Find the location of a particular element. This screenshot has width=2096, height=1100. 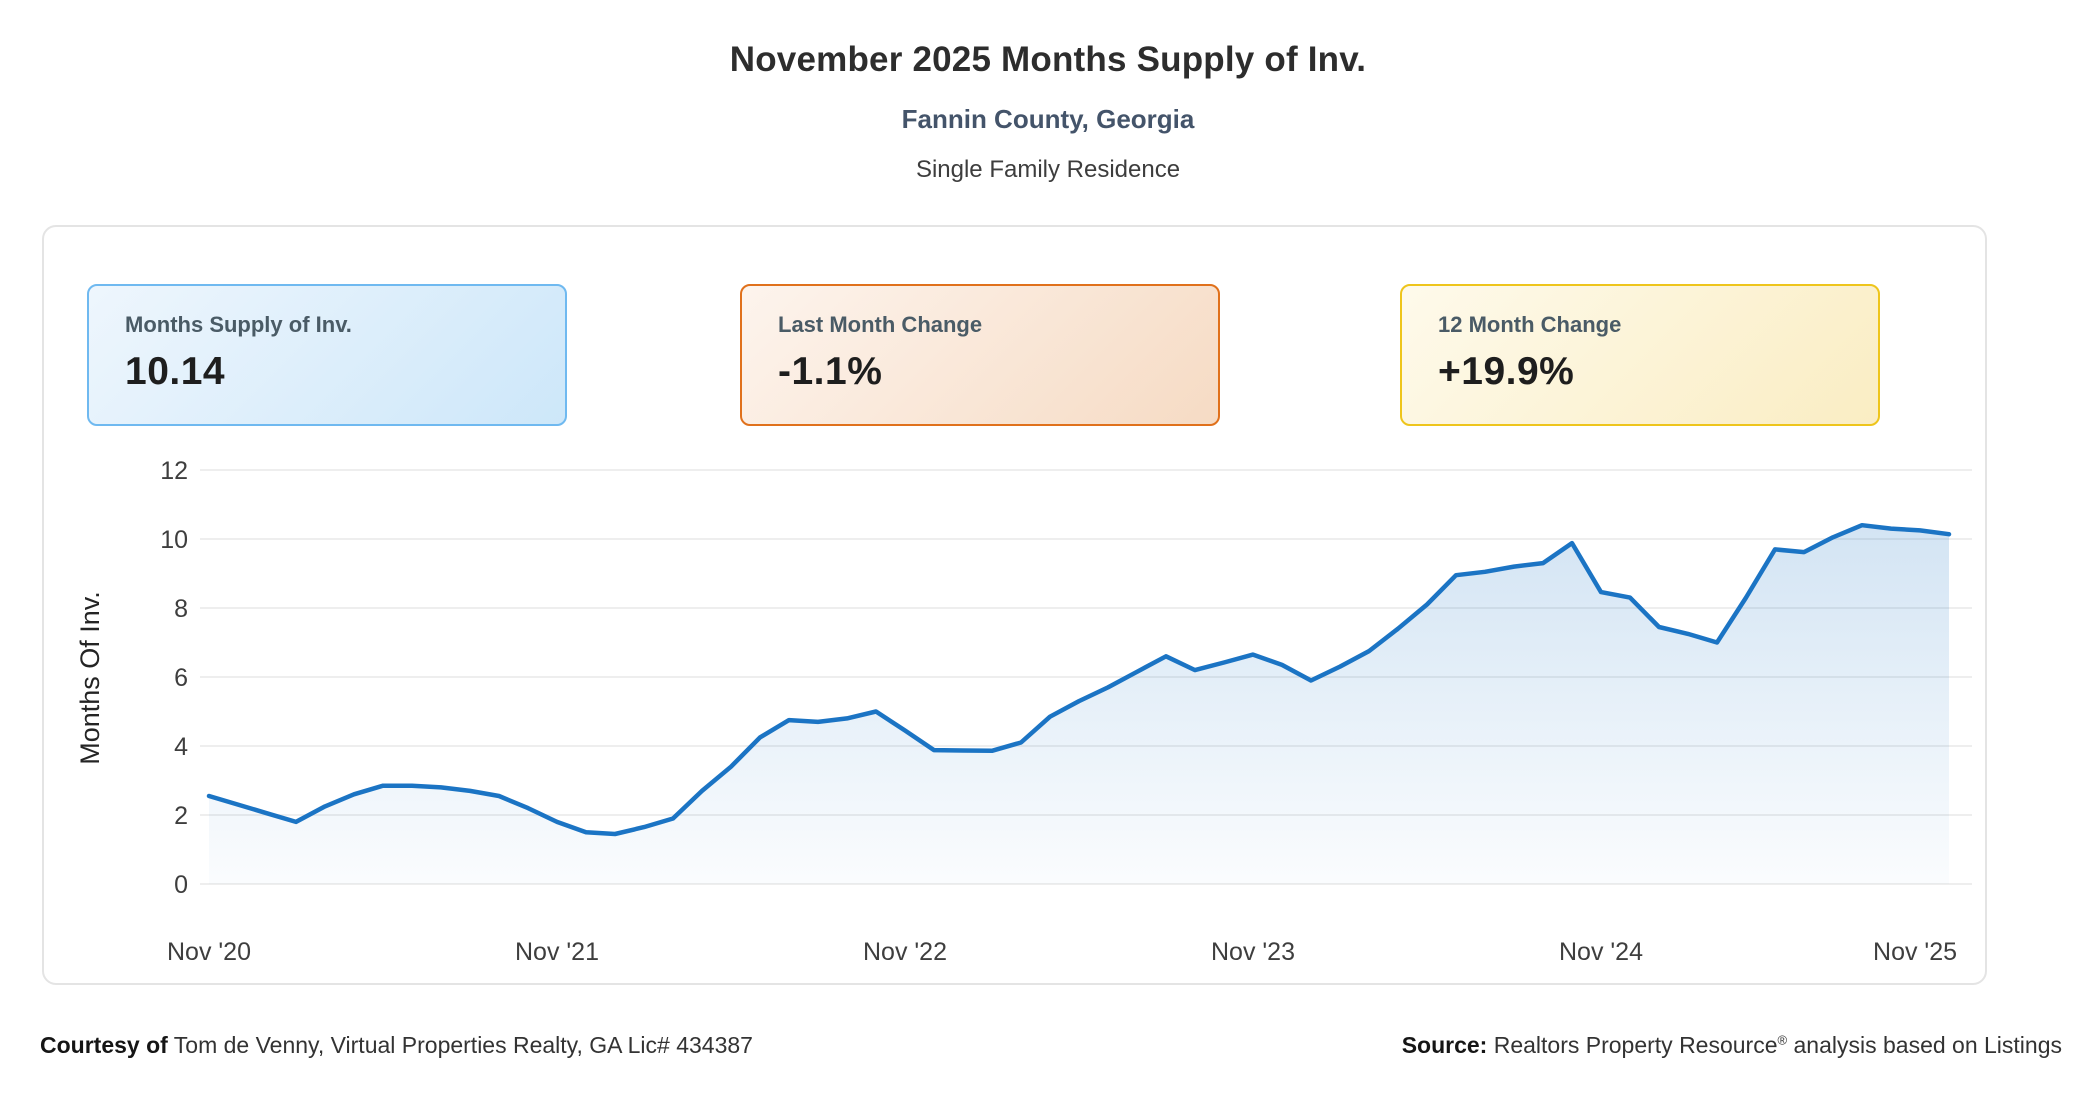

svg-text: Nov '21 is located at coordinates (557, 952).